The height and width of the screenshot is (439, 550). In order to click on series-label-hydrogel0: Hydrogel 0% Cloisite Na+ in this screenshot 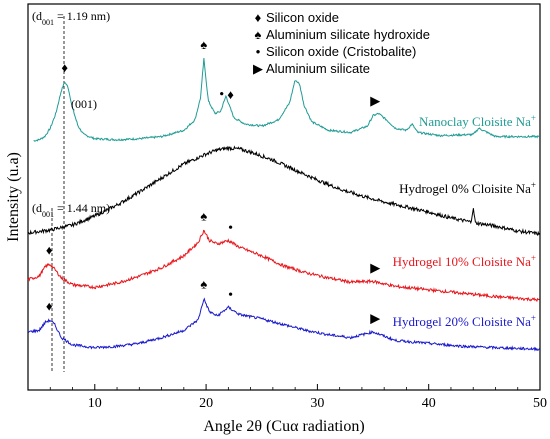, I will do `click(467, 188)`.